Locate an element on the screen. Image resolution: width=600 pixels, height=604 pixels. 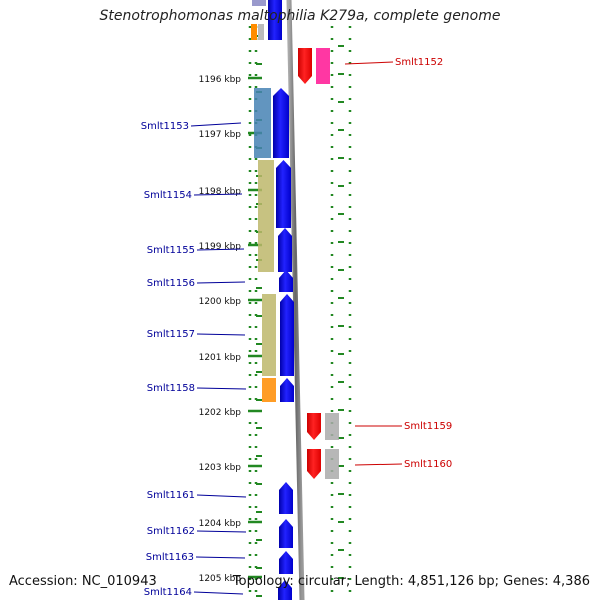
gene-label: Smlt1154 is located at coordinates (168, 195).